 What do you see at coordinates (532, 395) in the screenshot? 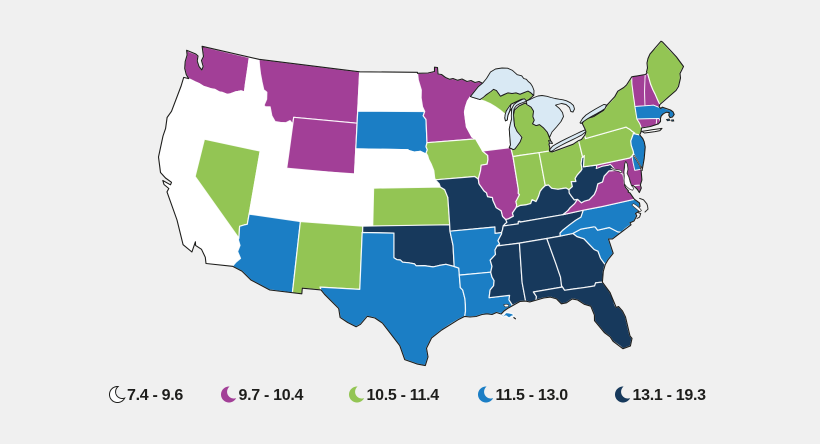
I see `svg-text: 11.5 - 13.0` at bounding box center [532, 395].